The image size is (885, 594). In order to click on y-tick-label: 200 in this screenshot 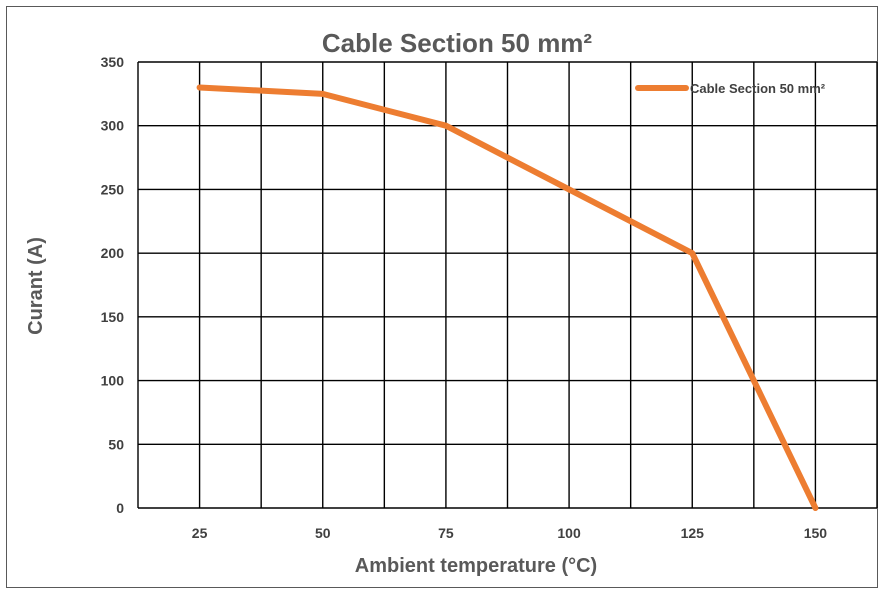, I will do `click(113, 253)`.